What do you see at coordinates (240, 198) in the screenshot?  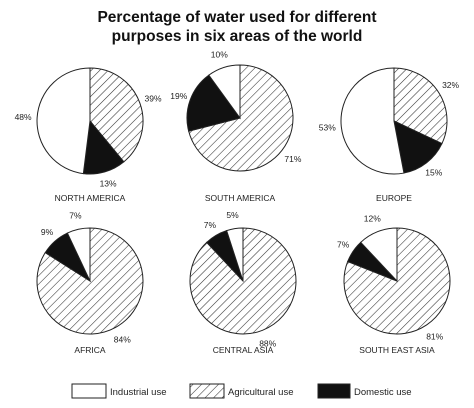 I see `region-label-south-america: SOUTH AMERICA` at bounding box center [240, 198].